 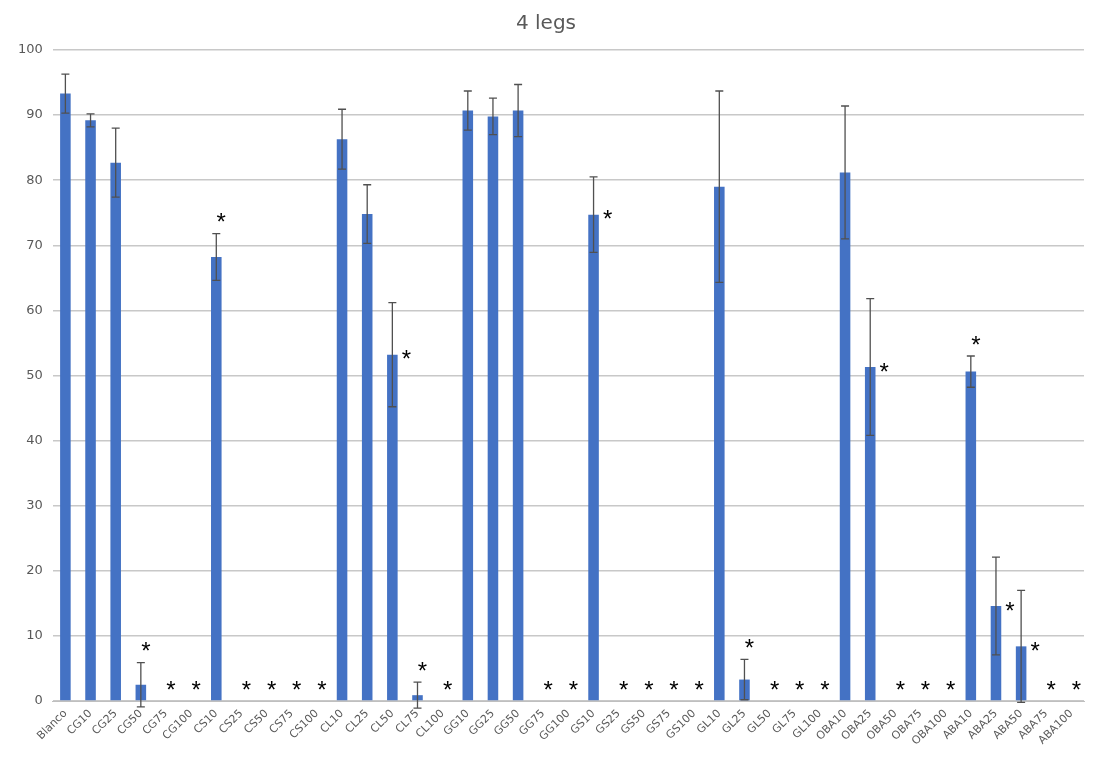 What do you see at coordinates (38, 700) in the screenshot?
I see `y-tick-label: 0` at bounding box center [38, 700].